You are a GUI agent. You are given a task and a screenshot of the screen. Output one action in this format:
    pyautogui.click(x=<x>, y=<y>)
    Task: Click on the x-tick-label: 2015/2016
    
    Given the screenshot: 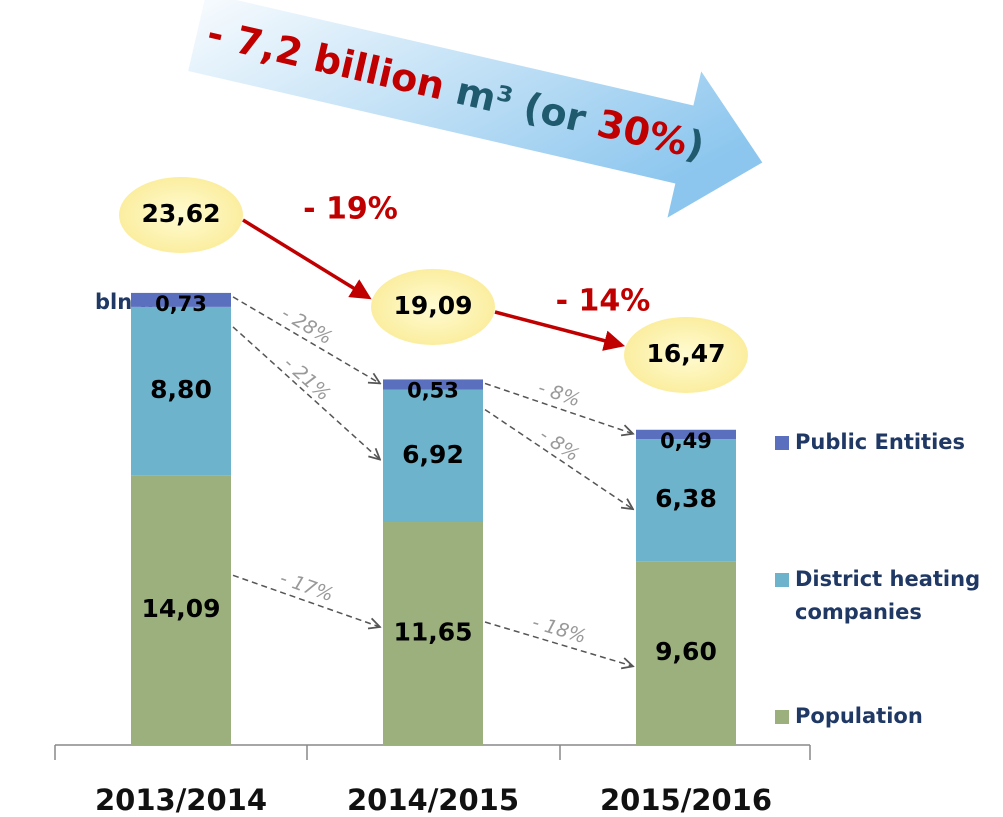 What is the action you would take?
    pyautogui.click(x=686, y=800)
    